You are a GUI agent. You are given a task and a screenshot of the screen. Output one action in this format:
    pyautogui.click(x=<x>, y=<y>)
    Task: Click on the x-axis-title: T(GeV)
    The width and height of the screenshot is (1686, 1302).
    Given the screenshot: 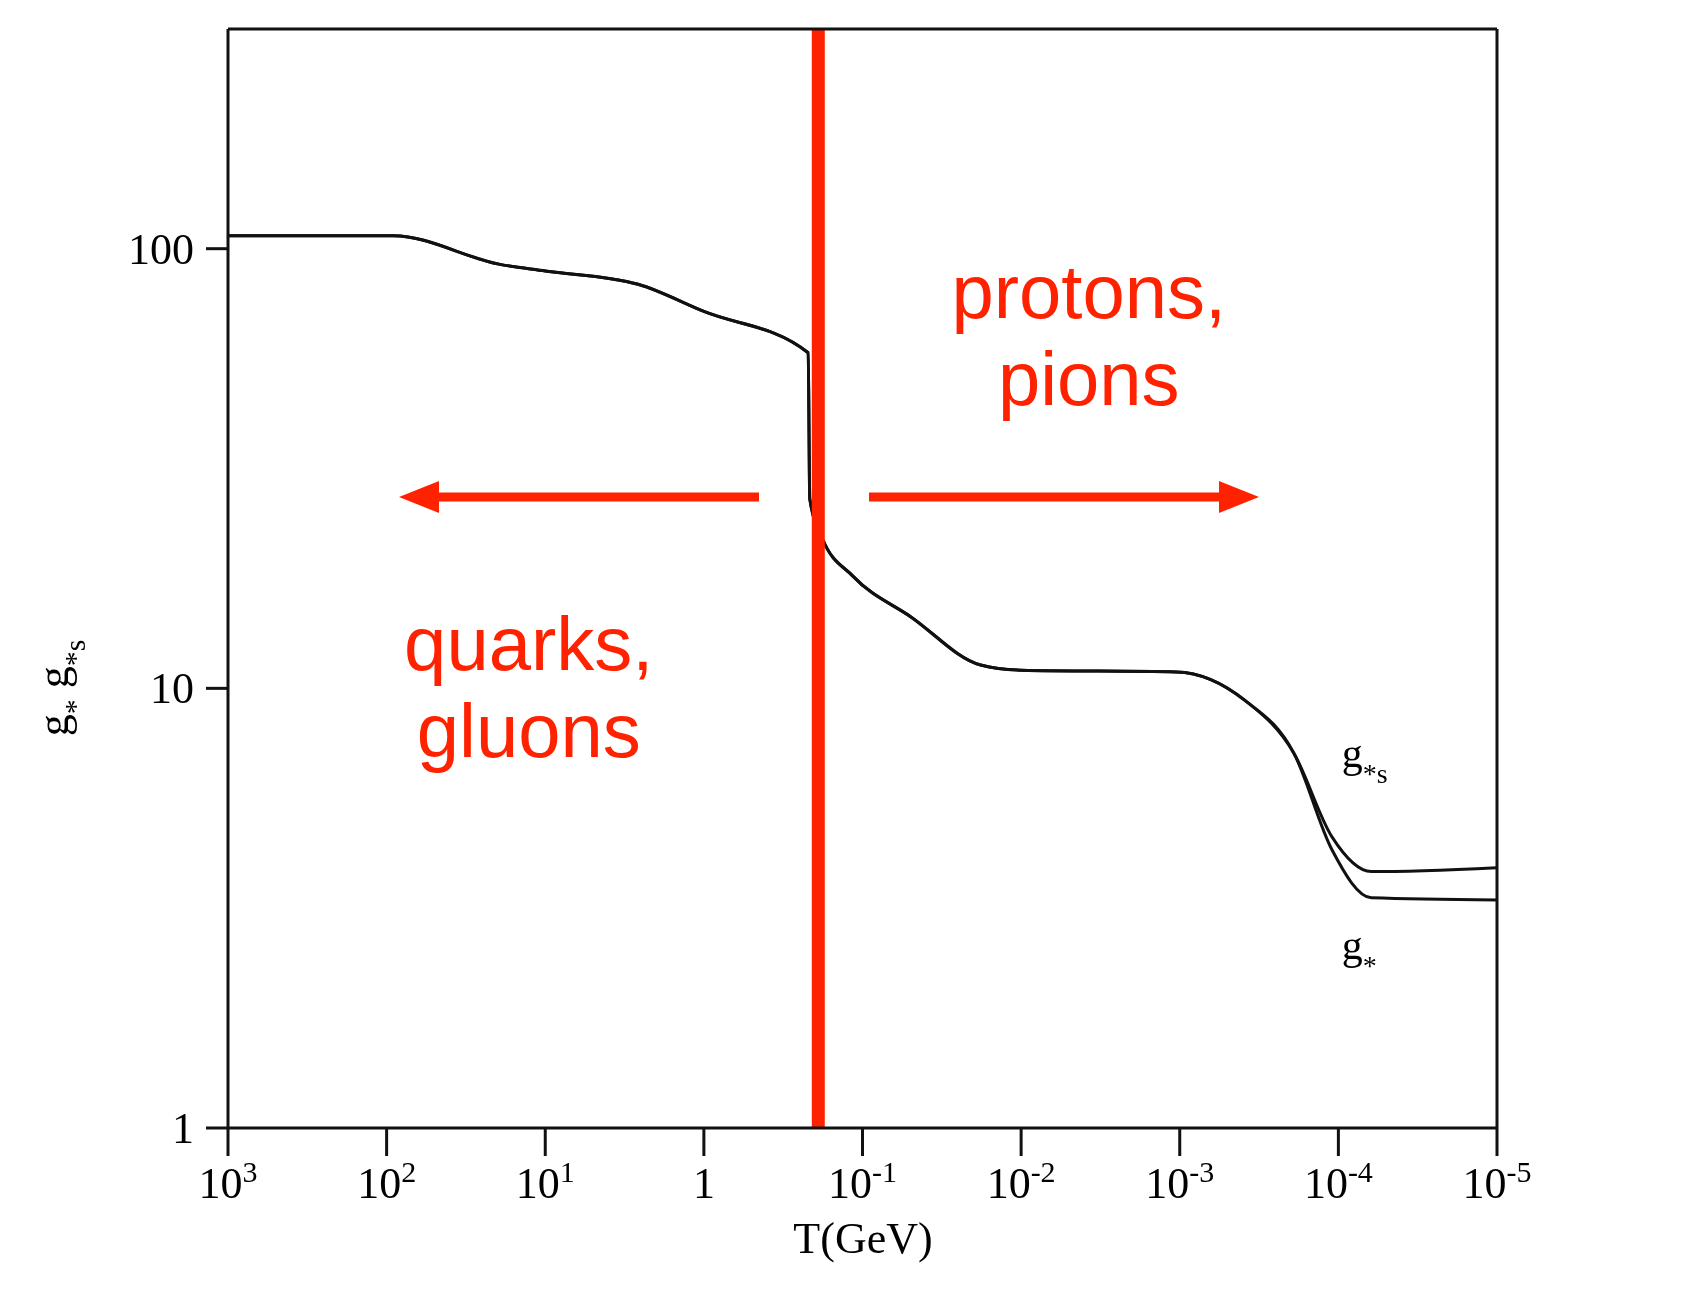 What is the action you would take?
    pyautogui.click(x=863, y=1238)
    